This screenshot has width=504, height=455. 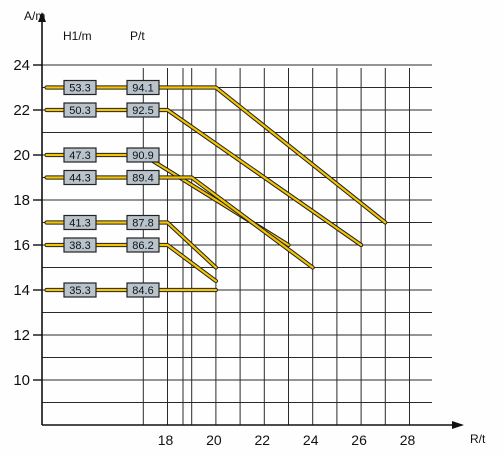 I want to click on x-tick-label: 18, so click(x=166, y=440).